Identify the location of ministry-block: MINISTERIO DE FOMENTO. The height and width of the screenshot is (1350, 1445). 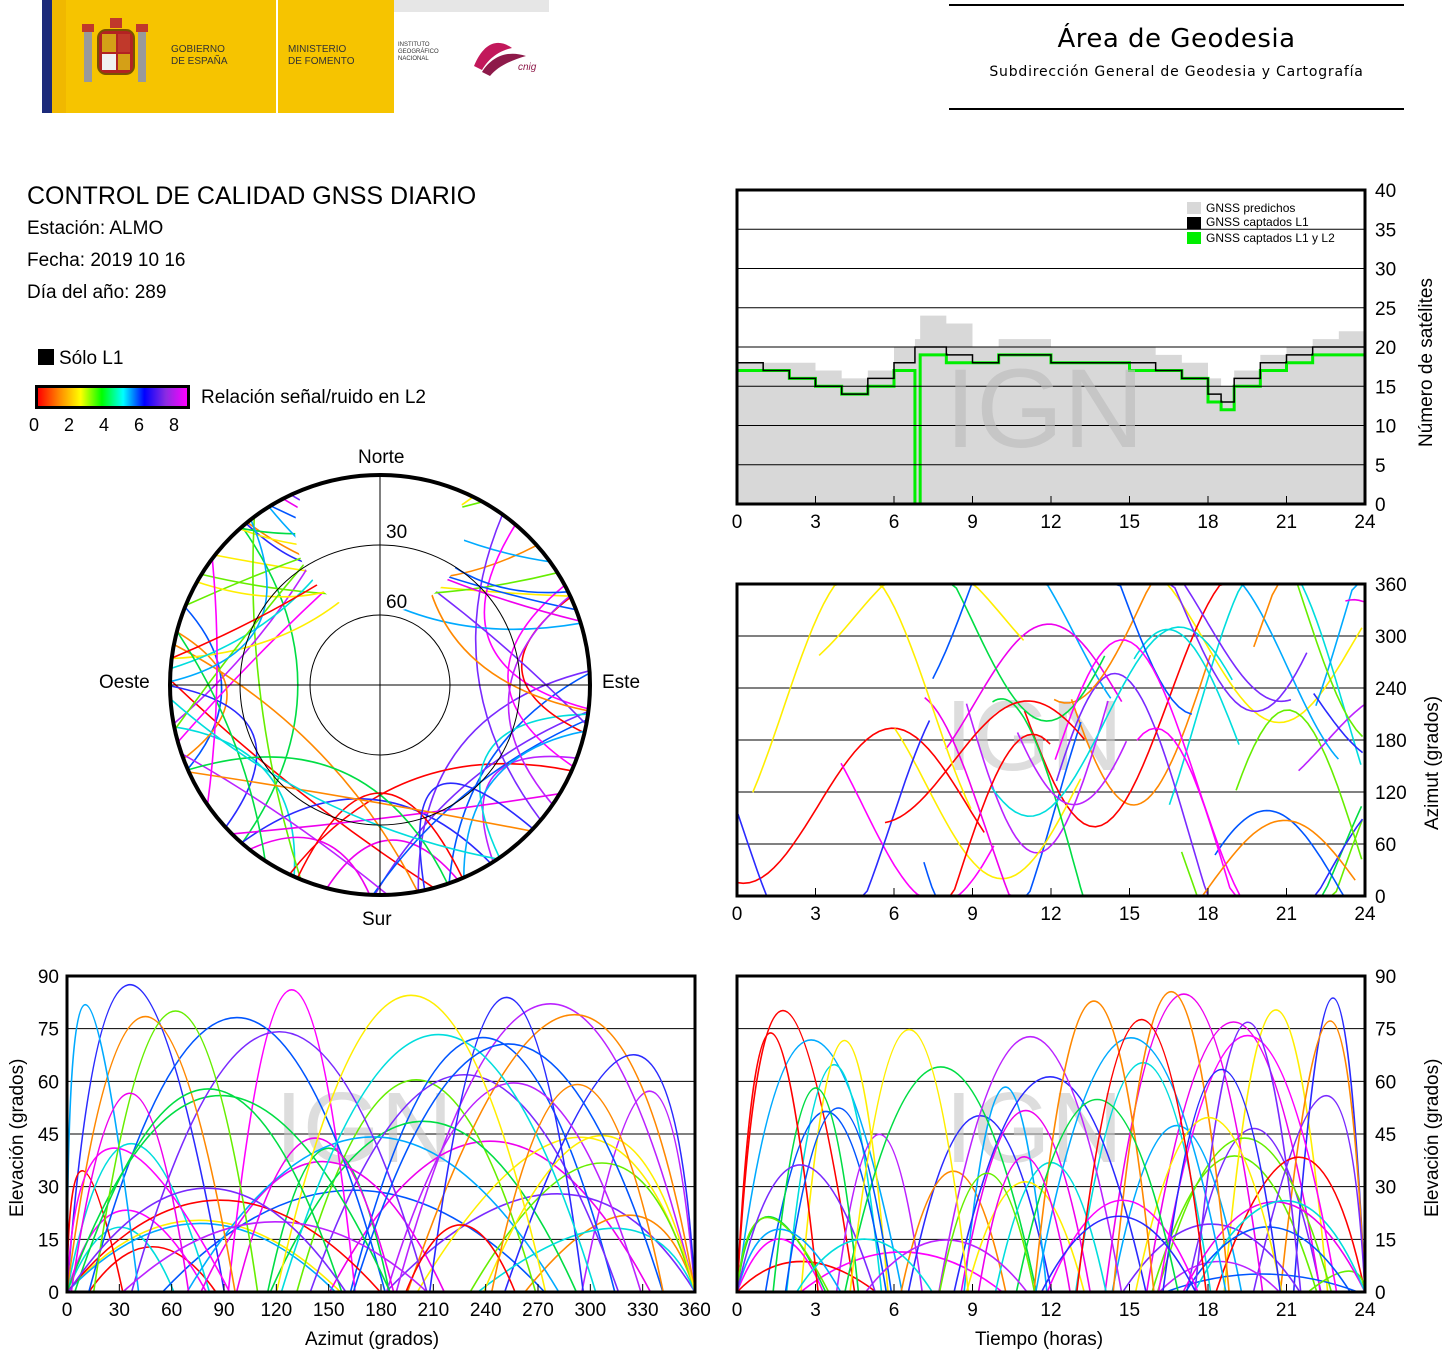
(336, 56).